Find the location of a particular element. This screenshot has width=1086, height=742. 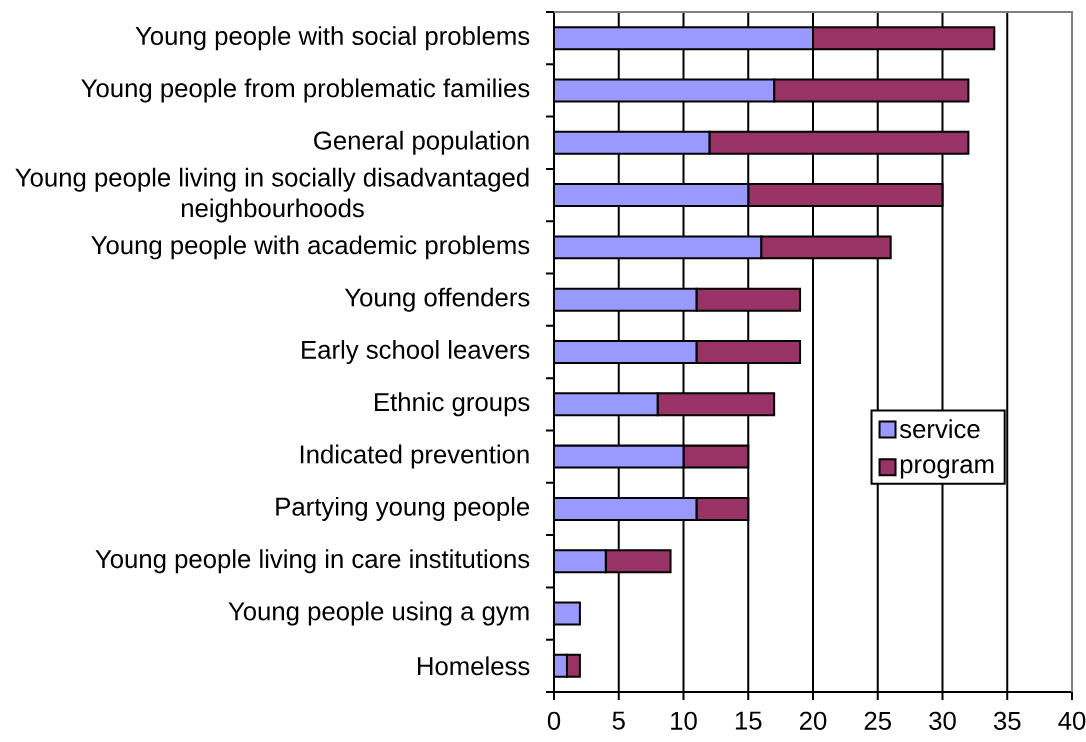

x-tick-label: 40 is located at coordinates (1072, 720).